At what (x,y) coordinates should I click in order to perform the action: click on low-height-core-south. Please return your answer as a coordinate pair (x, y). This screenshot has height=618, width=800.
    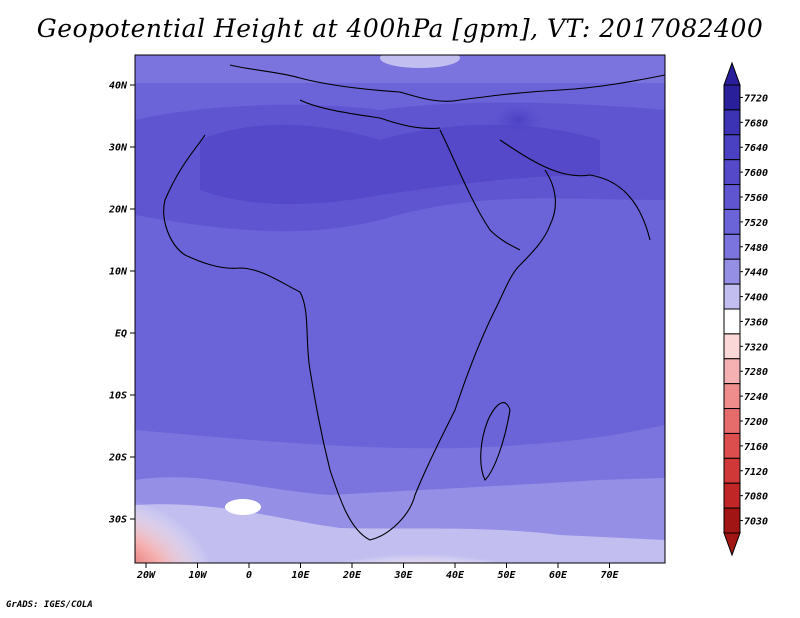
    Looking at the image, I should click on (420, 540).